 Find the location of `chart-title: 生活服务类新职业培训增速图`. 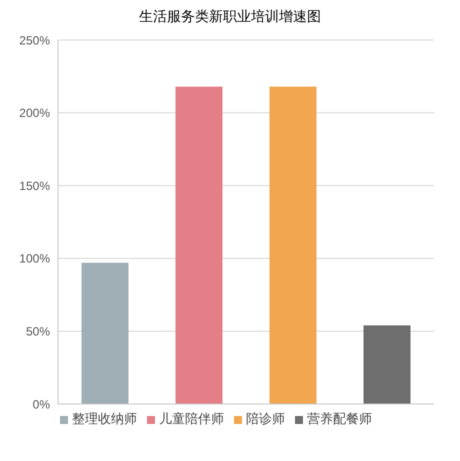

chart-title: 生活服务类新职业培训增速图 is located at coordinates (230, 17).